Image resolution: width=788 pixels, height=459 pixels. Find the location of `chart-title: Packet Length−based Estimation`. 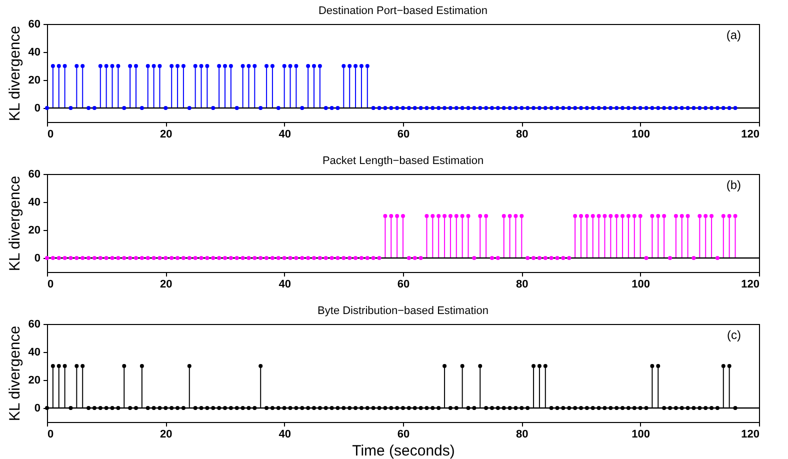

chart-title: Packet Length−based Estimation is located at coordinates (403, 161).